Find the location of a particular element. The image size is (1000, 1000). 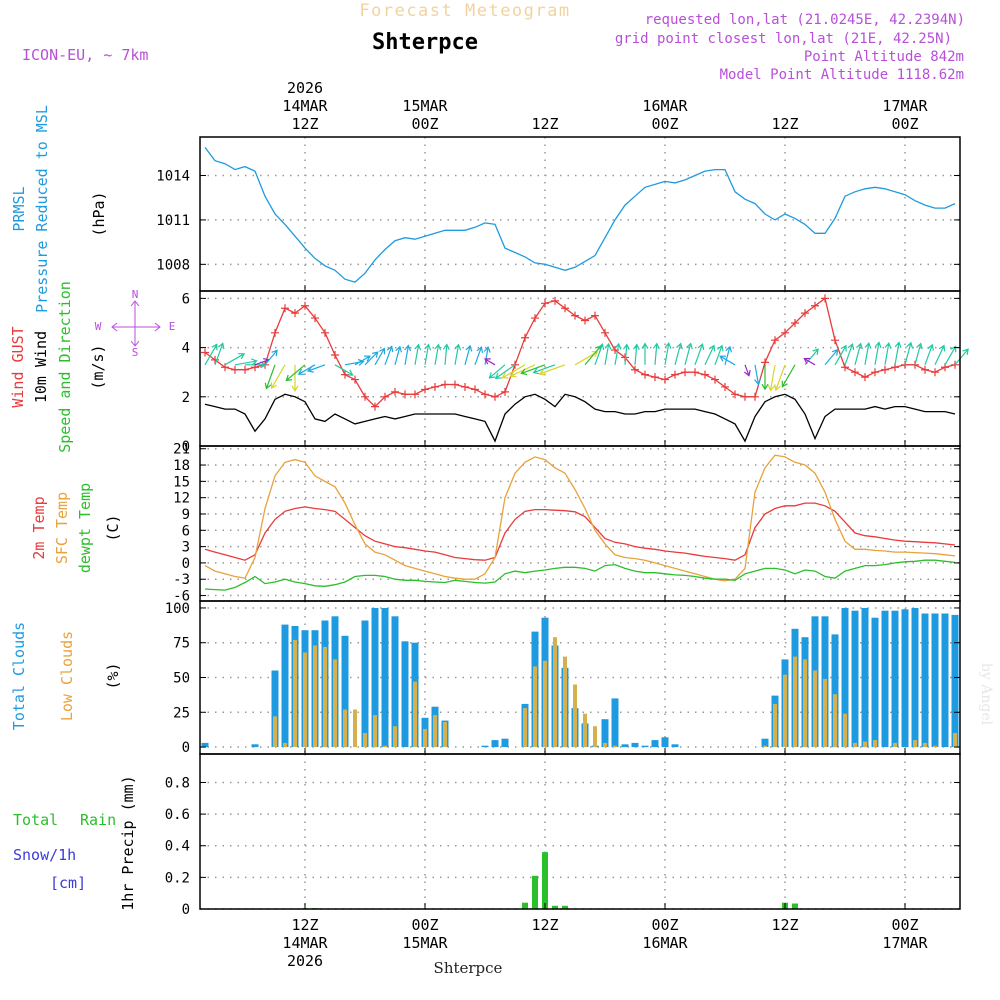

bottom-time-label: 00Z is located at coordinates (664, 925).